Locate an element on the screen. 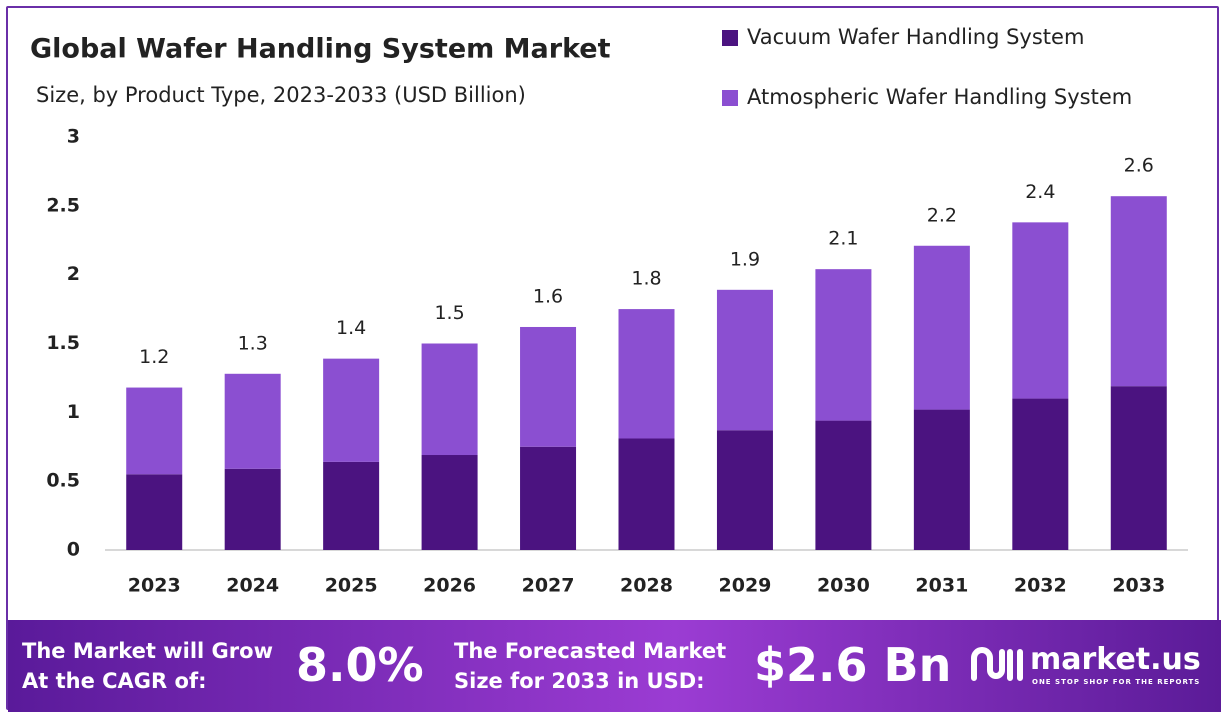 This screenshot has height=720, width=1229. cagr-value: 8.0% is located at coordinates (360, 665).